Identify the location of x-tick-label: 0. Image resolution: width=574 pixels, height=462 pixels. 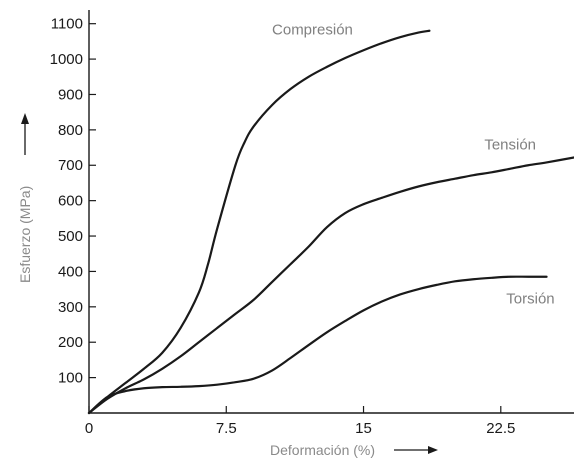
(89, 428).